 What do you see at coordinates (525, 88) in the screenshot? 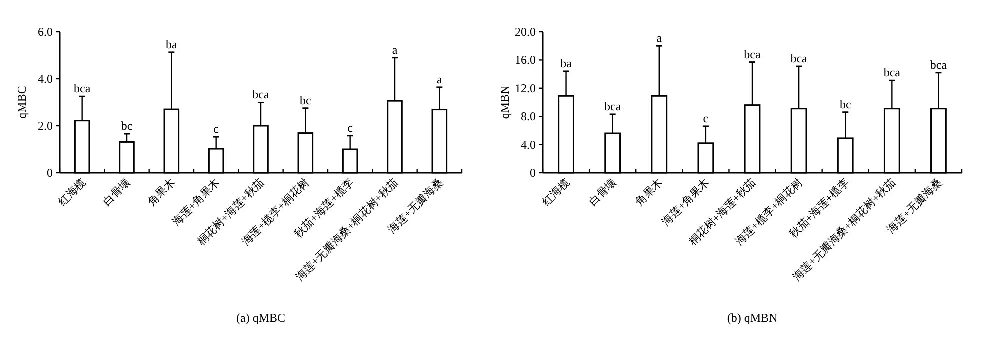
I see `y-tick-label: 12.0` at bounding box center [525, 88].